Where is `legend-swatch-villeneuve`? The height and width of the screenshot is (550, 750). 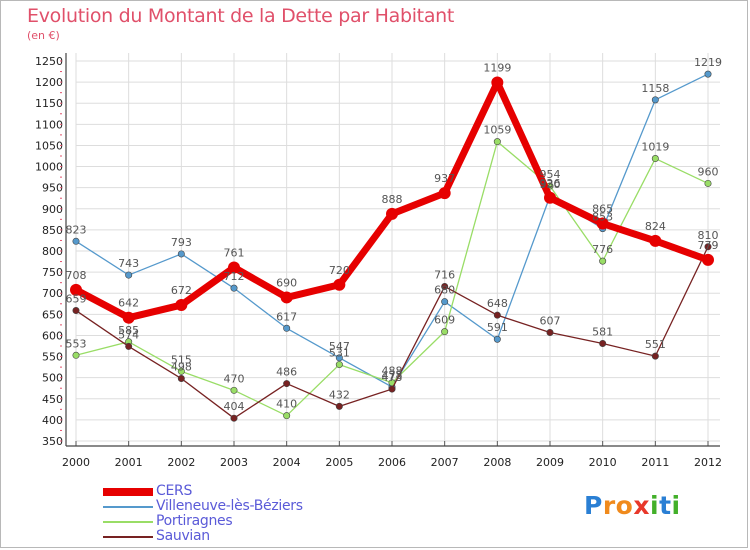 legend-swatch-villeneuve is located at coordinates (128, 507).